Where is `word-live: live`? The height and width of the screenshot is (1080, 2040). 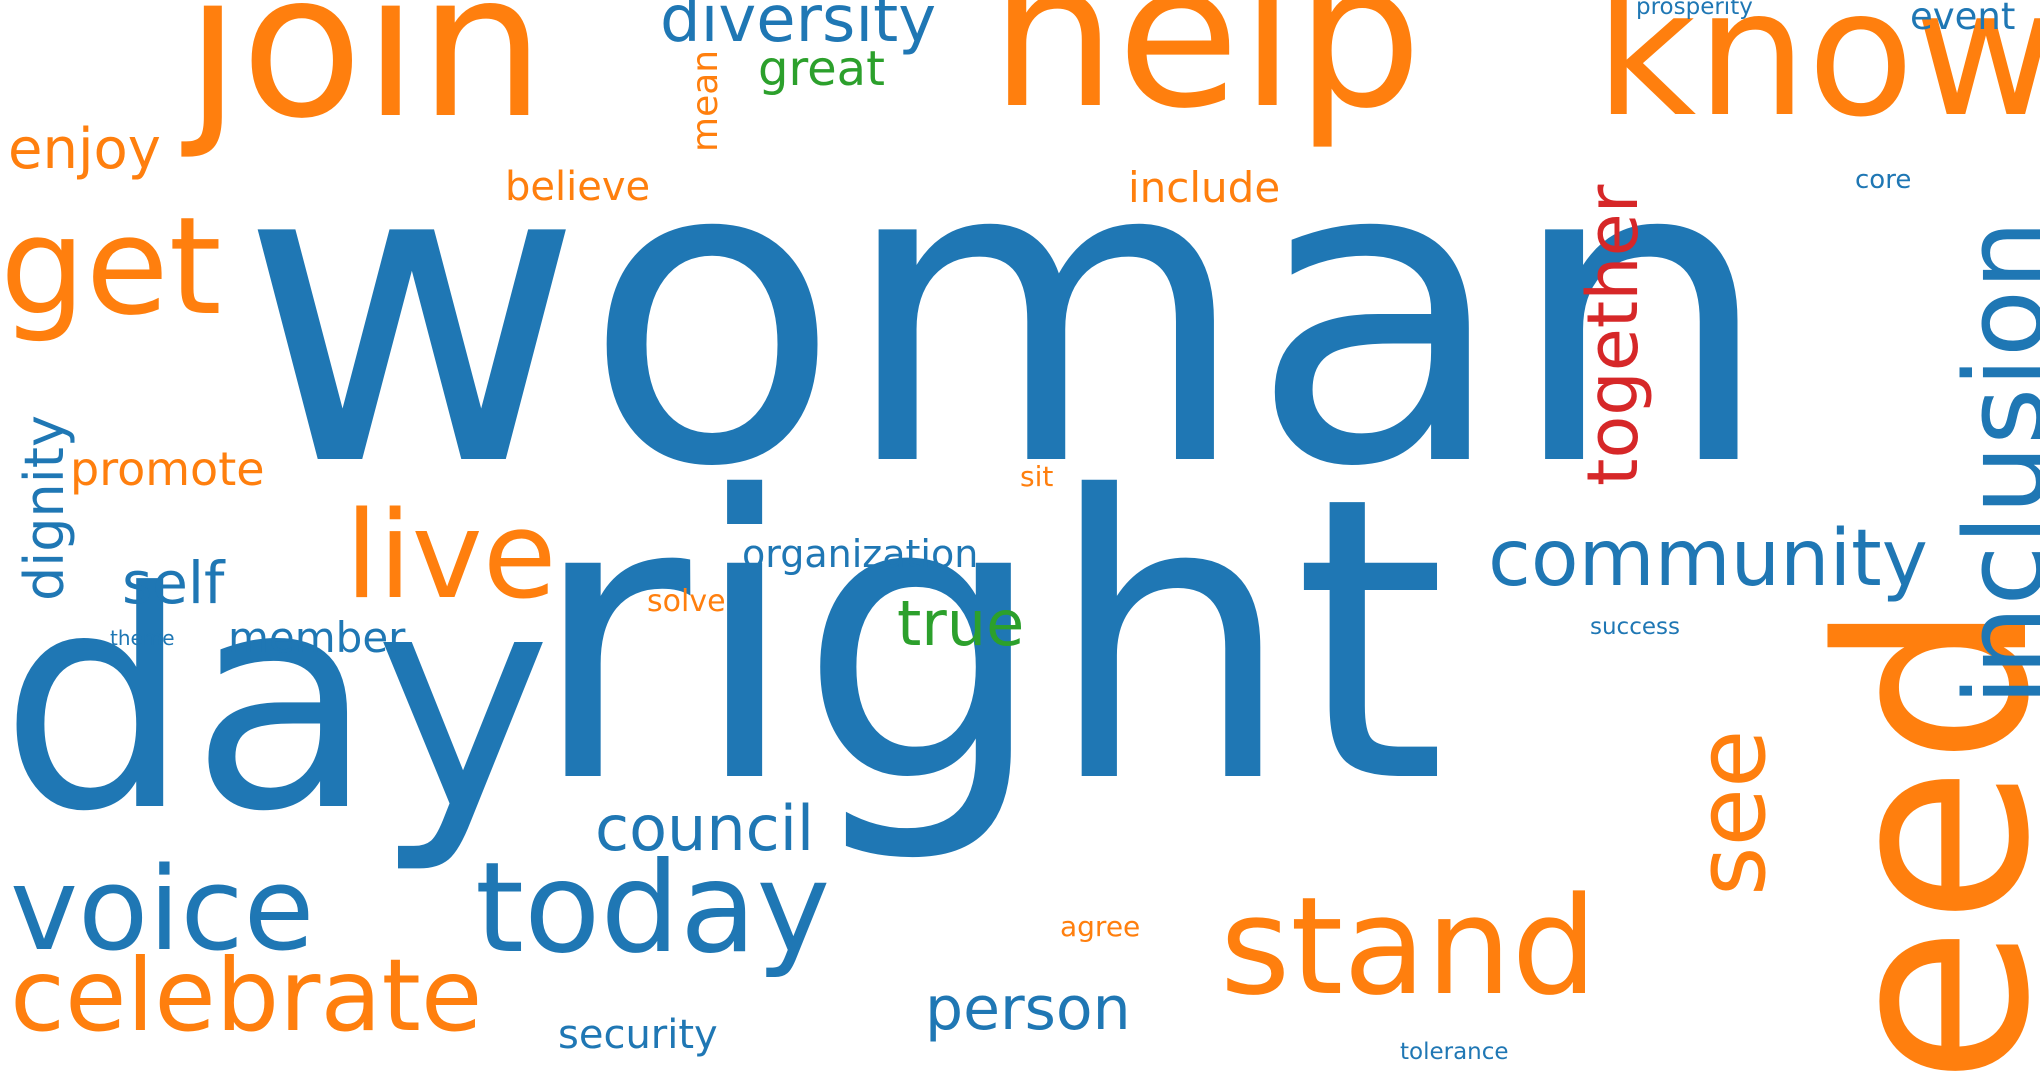 word-live: live is located at coordinates (451, 557).